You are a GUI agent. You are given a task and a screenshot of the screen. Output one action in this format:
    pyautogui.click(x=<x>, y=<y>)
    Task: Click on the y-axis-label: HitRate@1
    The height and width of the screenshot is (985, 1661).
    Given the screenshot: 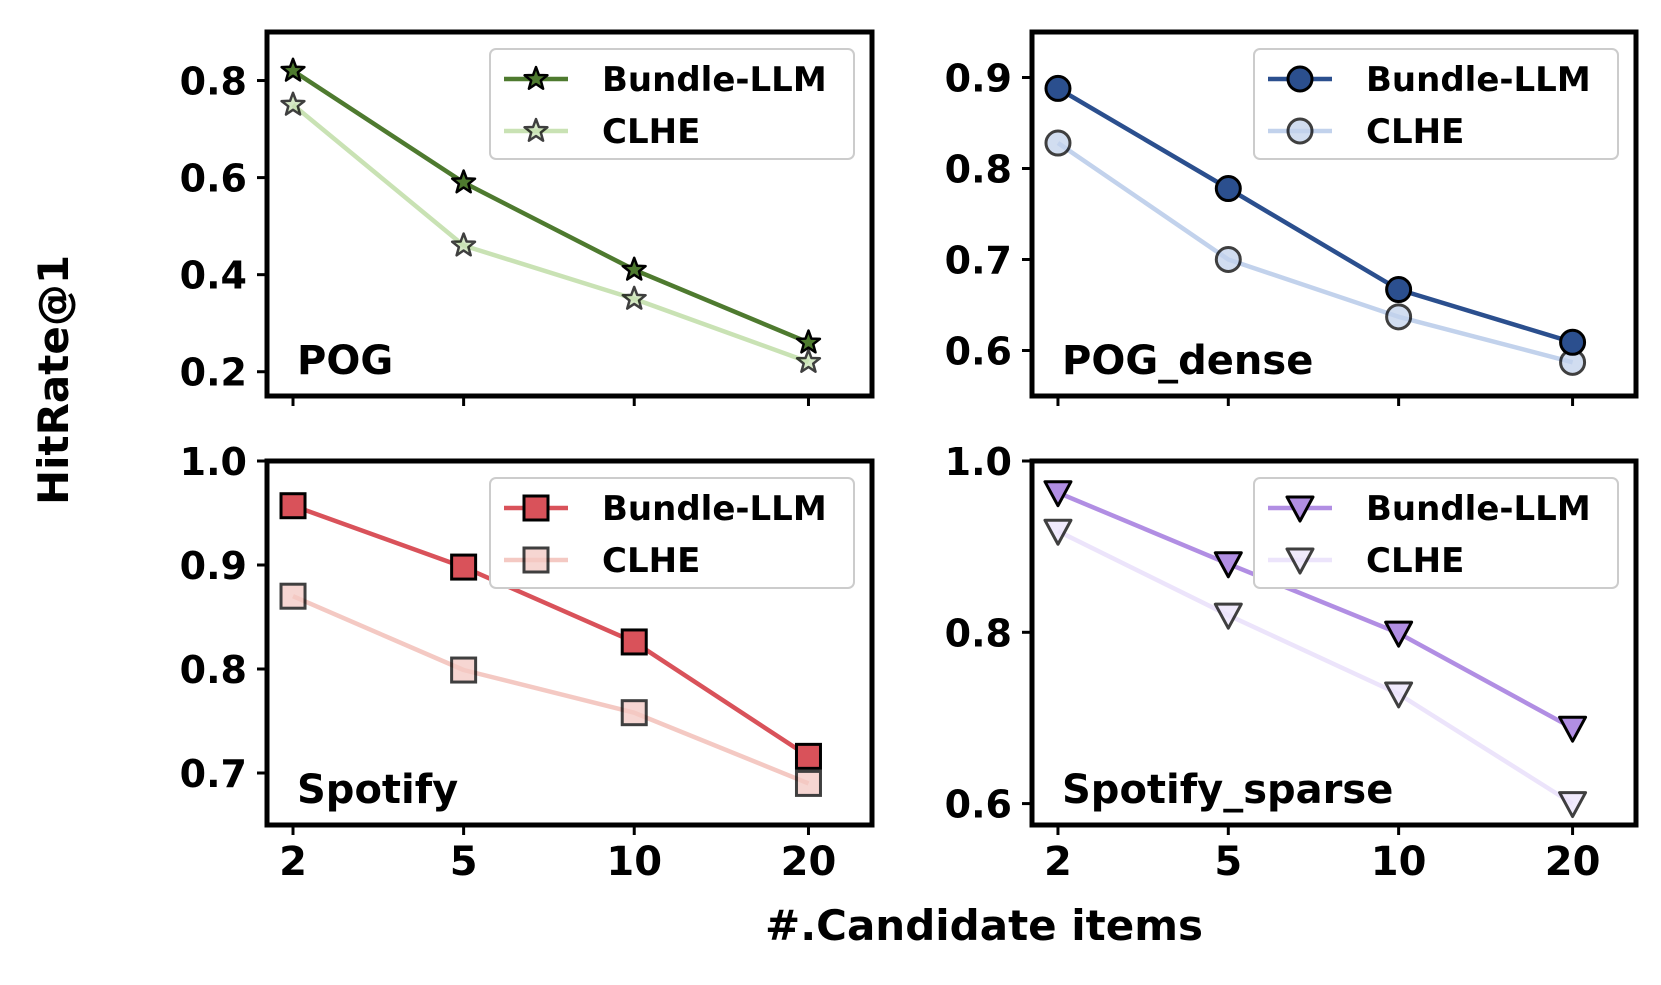 What is the action you would take?
    pyautogui.click(x=53, y=380)
    